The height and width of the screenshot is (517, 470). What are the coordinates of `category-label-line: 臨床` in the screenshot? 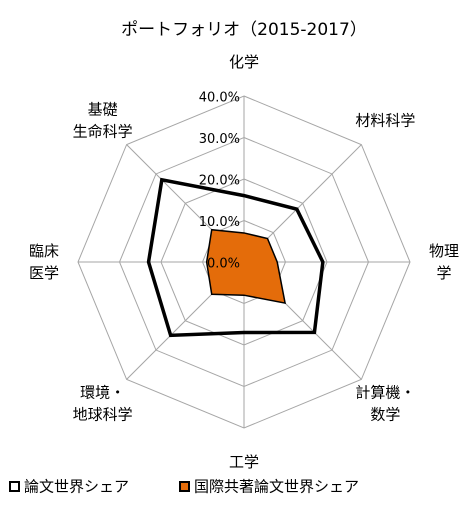 It's located at (44, 251).